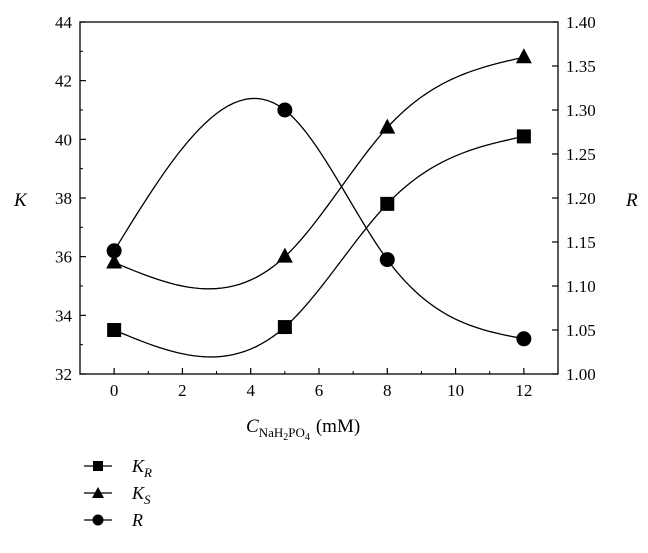 This screenshot has width=648, height=553. What do you see at coordinates (141, 468) in the screenshot?
I see `legend-label: KR` at bounding box center [141, 468].